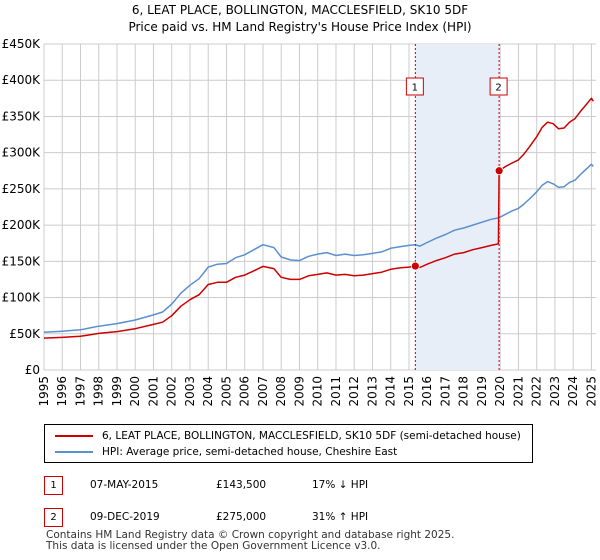 This screenshot has width=600, height=560. I want to click on y-tick-label: £350K, so click(22, 116).